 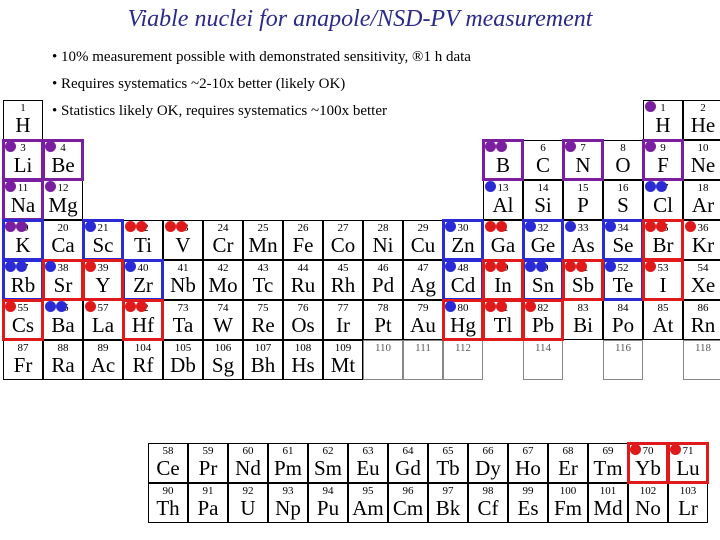 I want to click on atomic-number: 78, so click(x=383, y=308).